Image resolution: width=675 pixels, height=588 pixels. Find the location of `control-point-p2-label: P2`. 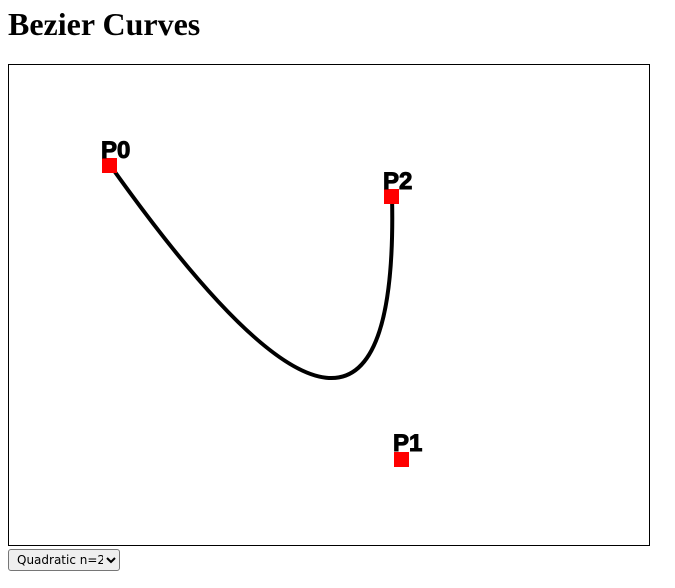

control-point-p2-label: P2 is located at coordinates (397, 181).